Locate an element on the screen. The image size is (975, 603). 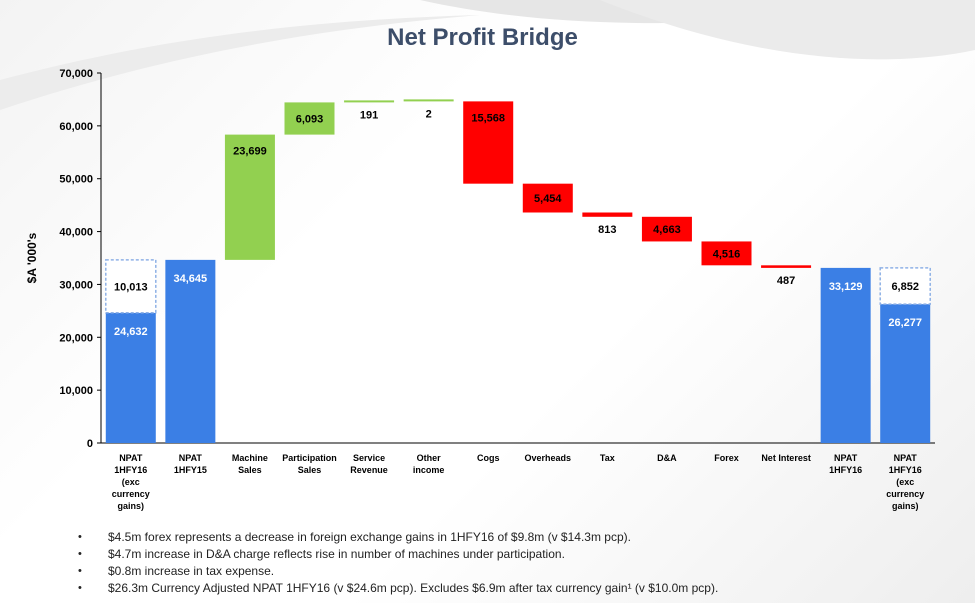
bar-value-label: 4,516 is located at coordinates (727, 254).